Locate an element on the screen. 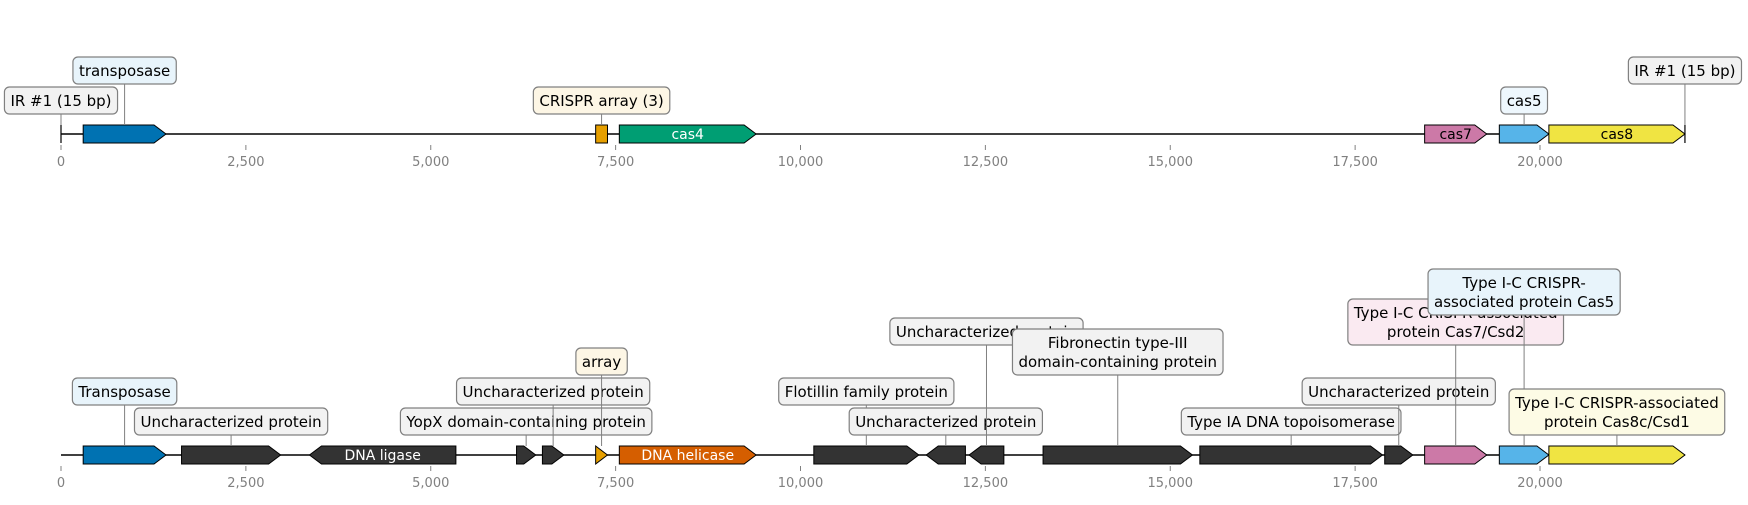 This screenshot has height=505, width=1748. feature-flotillin: Flotillin family protein is located at coordinates (866, 421).